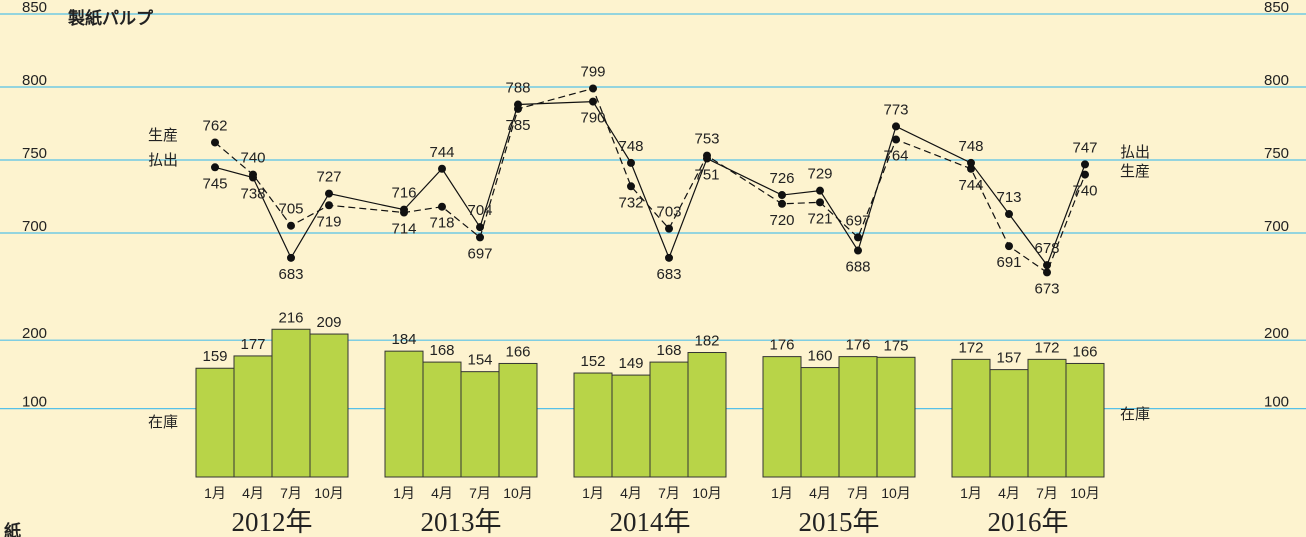 Image resolution: width=1306 pixels, height=537 pixels. What do you see at coordinates (1046, 248) in the screenshot?
I see `line-value-label: 678` at bounding box center [1046, 248].